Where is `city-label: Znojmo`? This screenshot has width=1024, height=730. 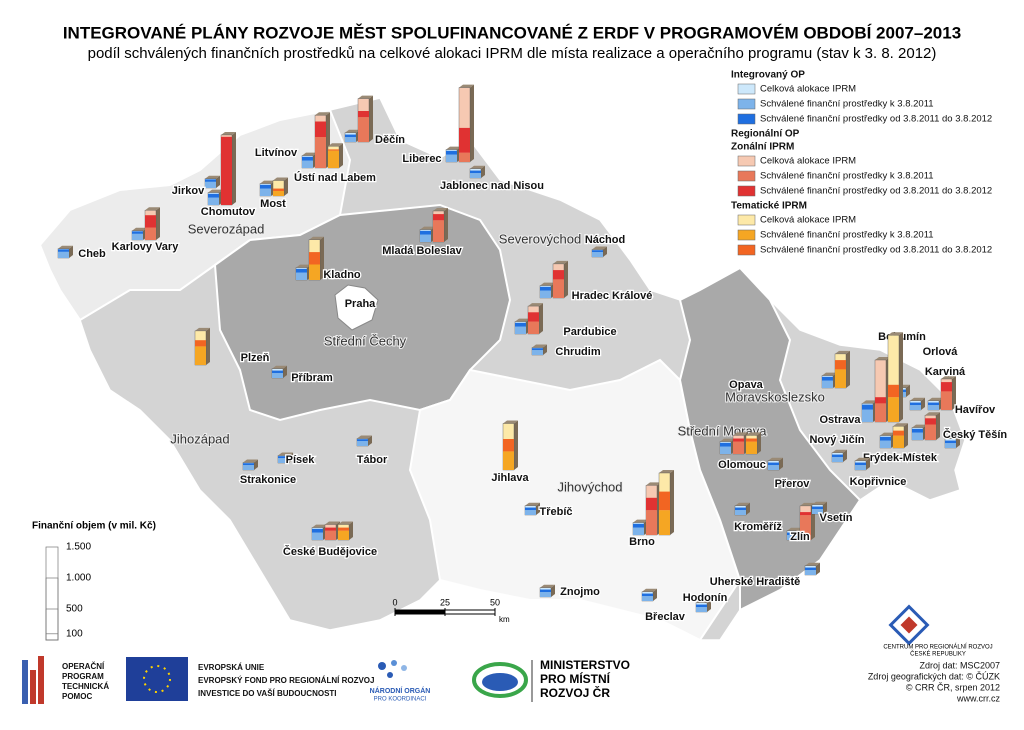 city-label: Znojmo is located at coordinates (580, 592).